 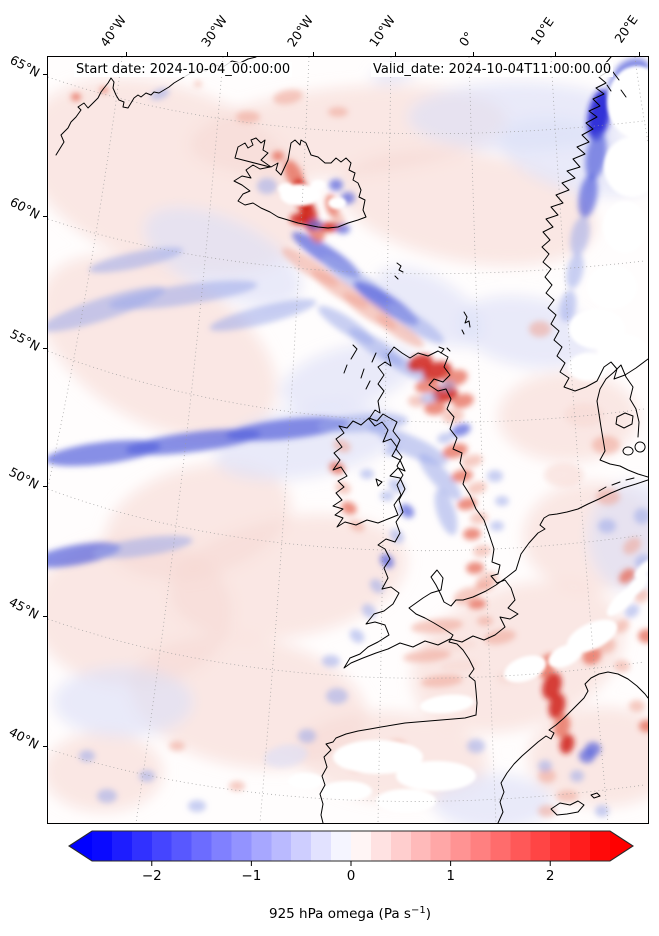 I want to click on coast-wadden-islands, so click(x=616, y=484).